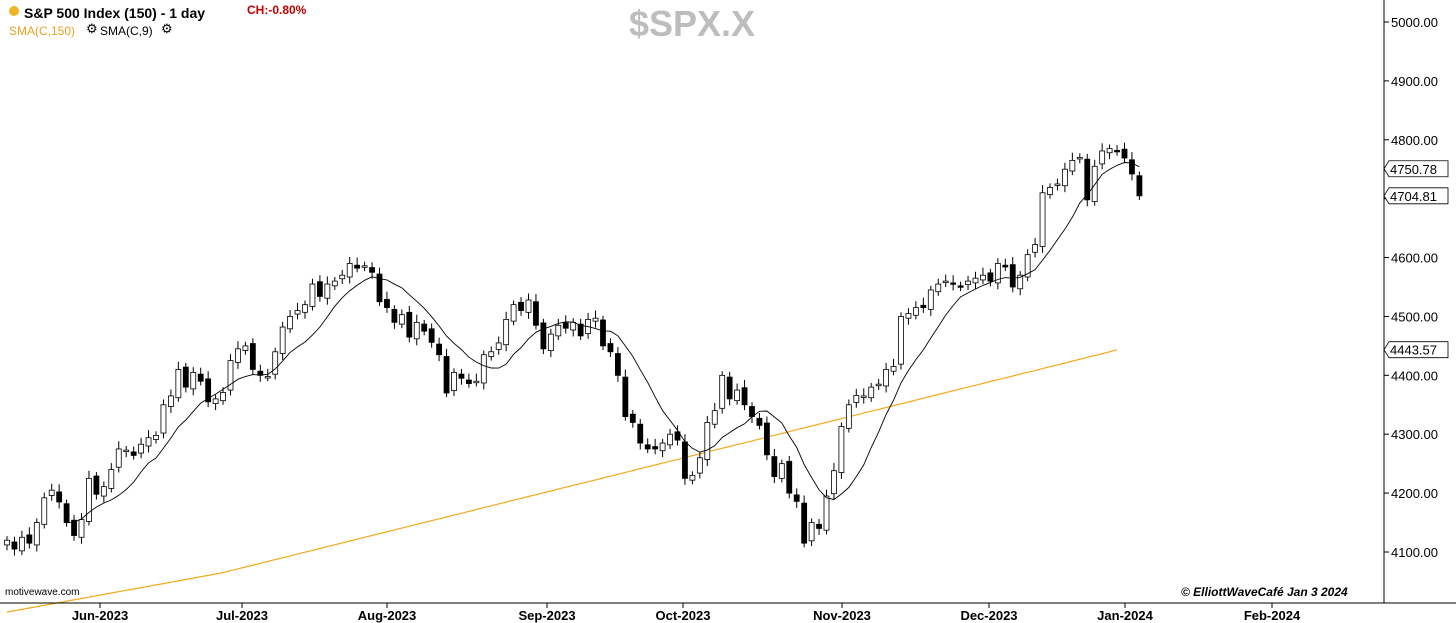 The height and width of the screenshot is (623, 1456). I want to click on sma150-label: SMA(C,150), so click(42, 31).